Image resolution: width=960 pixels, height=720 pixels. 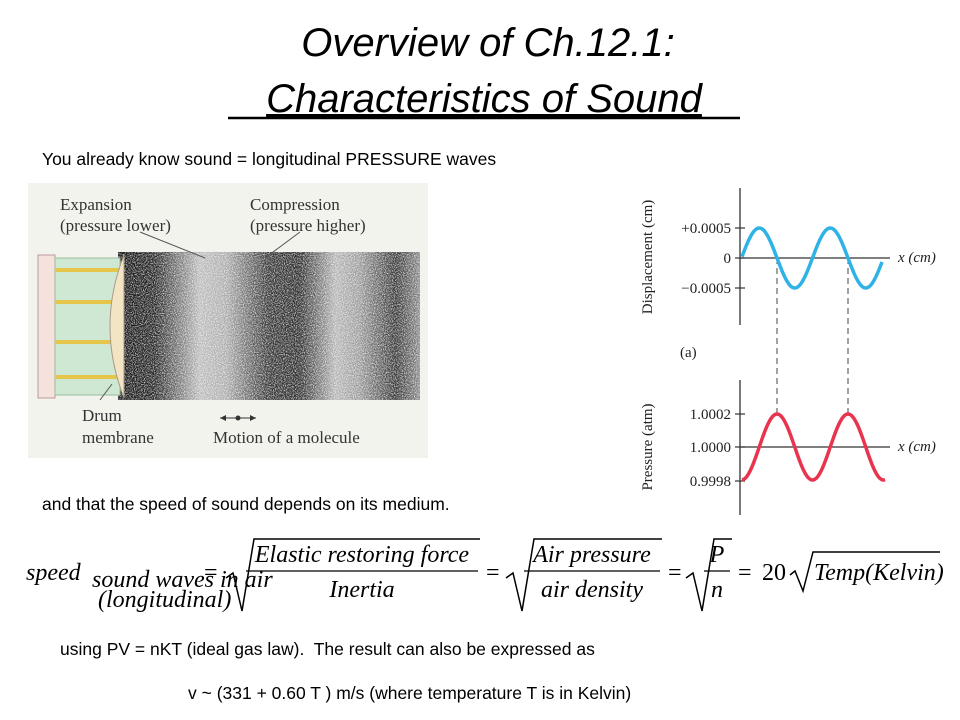 What do you see at coordinates (269, 326) in the screenshot?
I see `air-grain` at bounding box center [269, 326].